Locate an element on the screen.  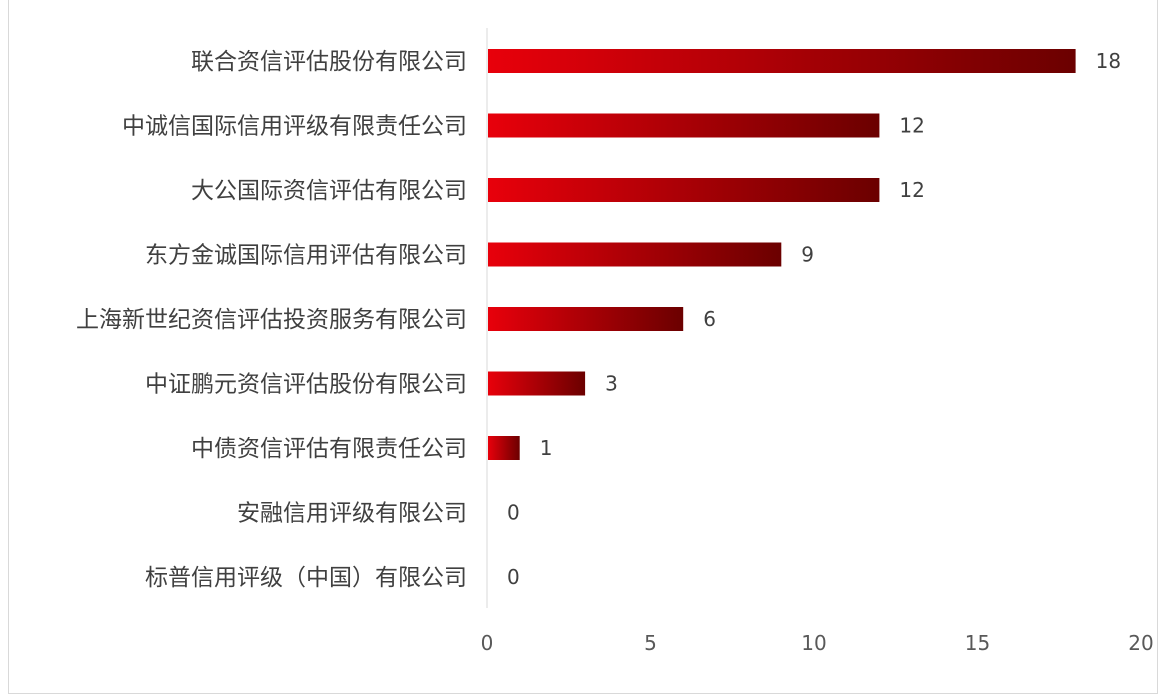
category-label: 东方金诚国际信用评估有限公司 is located at coordinates (306, 256).